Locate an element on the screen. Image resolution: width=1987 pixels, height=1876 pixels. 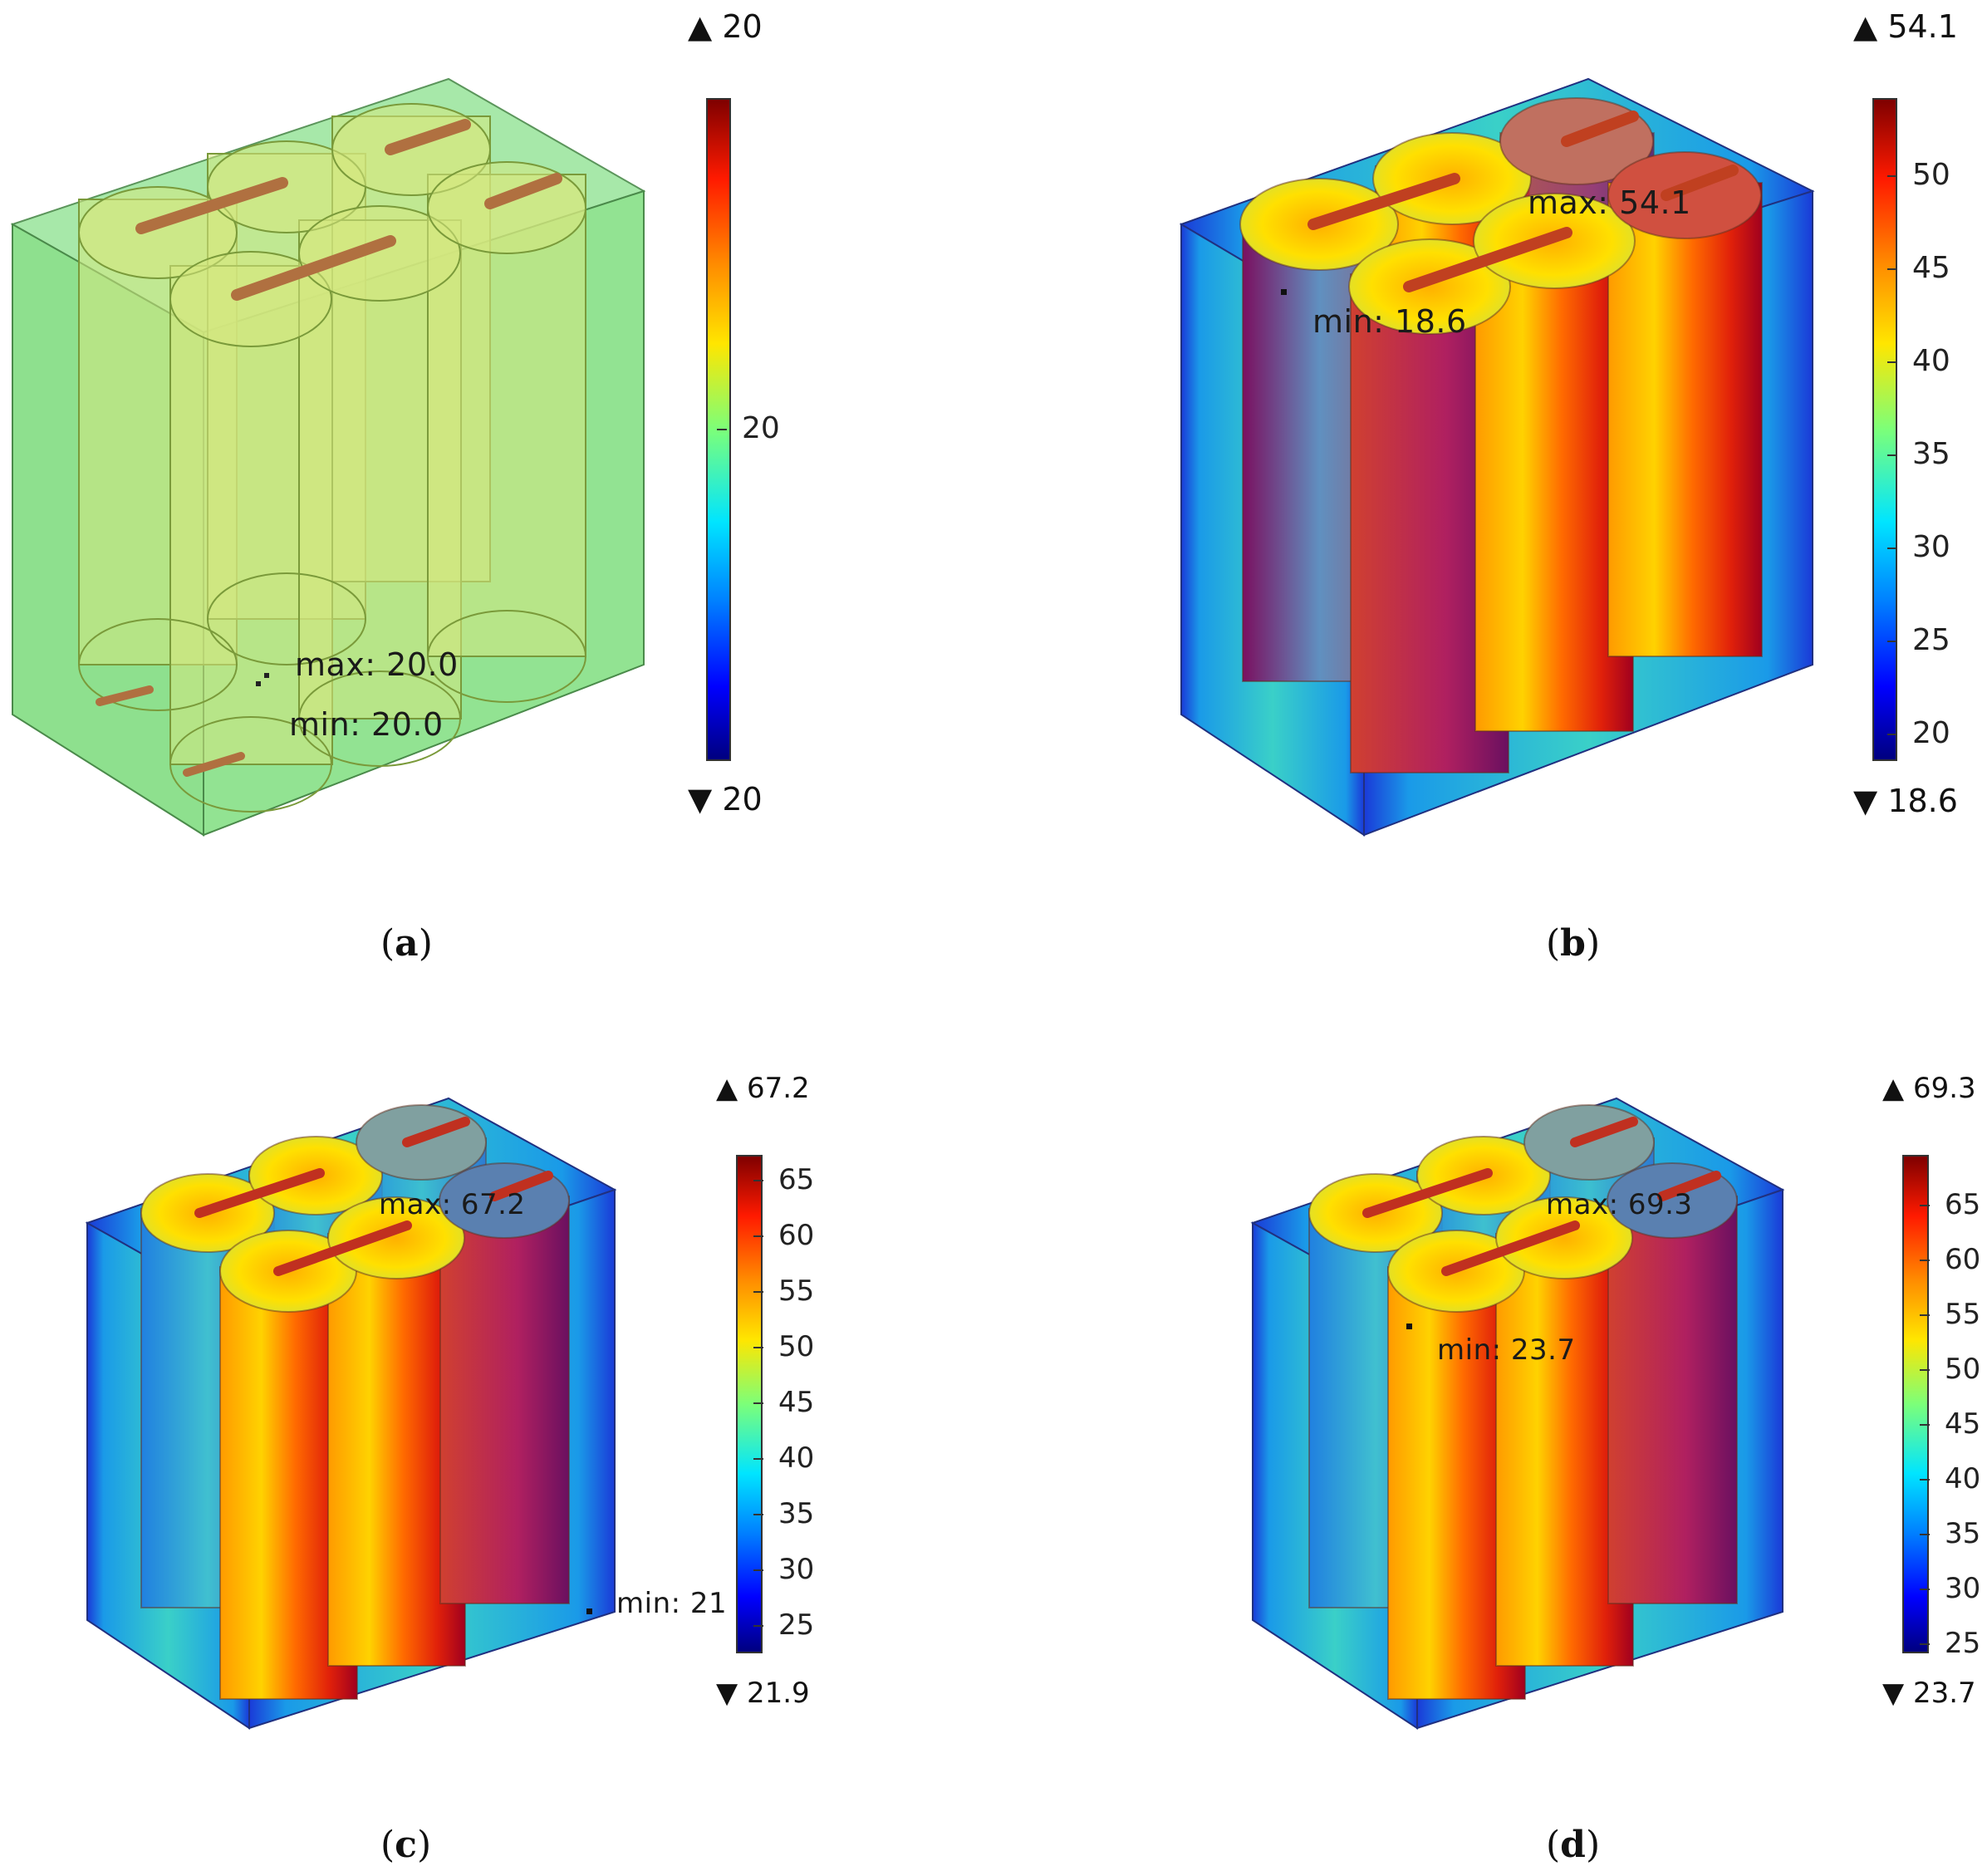
colorbar-tick-d: 25 is located at coordinates (1950, 1643).